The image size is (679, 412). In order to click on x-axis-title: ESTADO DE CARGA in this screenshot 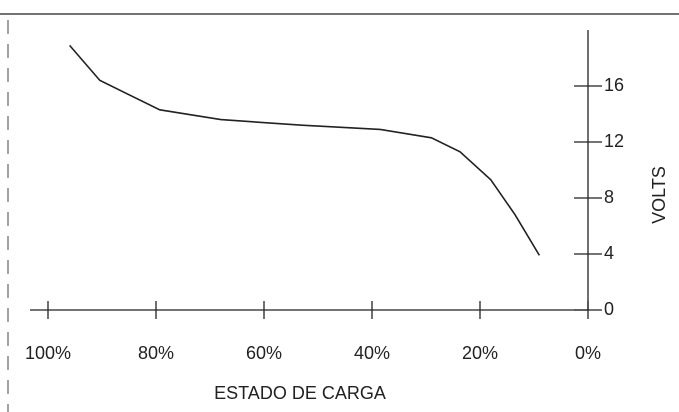, I will do `click(300, 393)`.